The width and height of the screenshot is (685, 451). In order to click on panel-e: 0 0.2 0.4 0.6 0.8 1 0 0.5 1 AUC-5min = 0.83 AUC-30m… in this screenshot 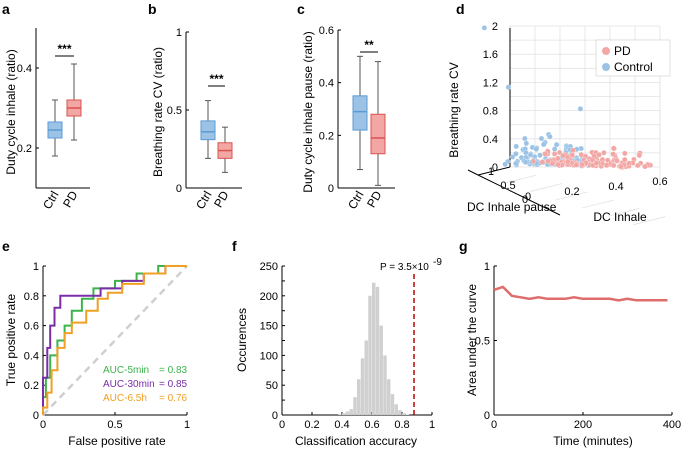, I will do `click(107, 346)`.